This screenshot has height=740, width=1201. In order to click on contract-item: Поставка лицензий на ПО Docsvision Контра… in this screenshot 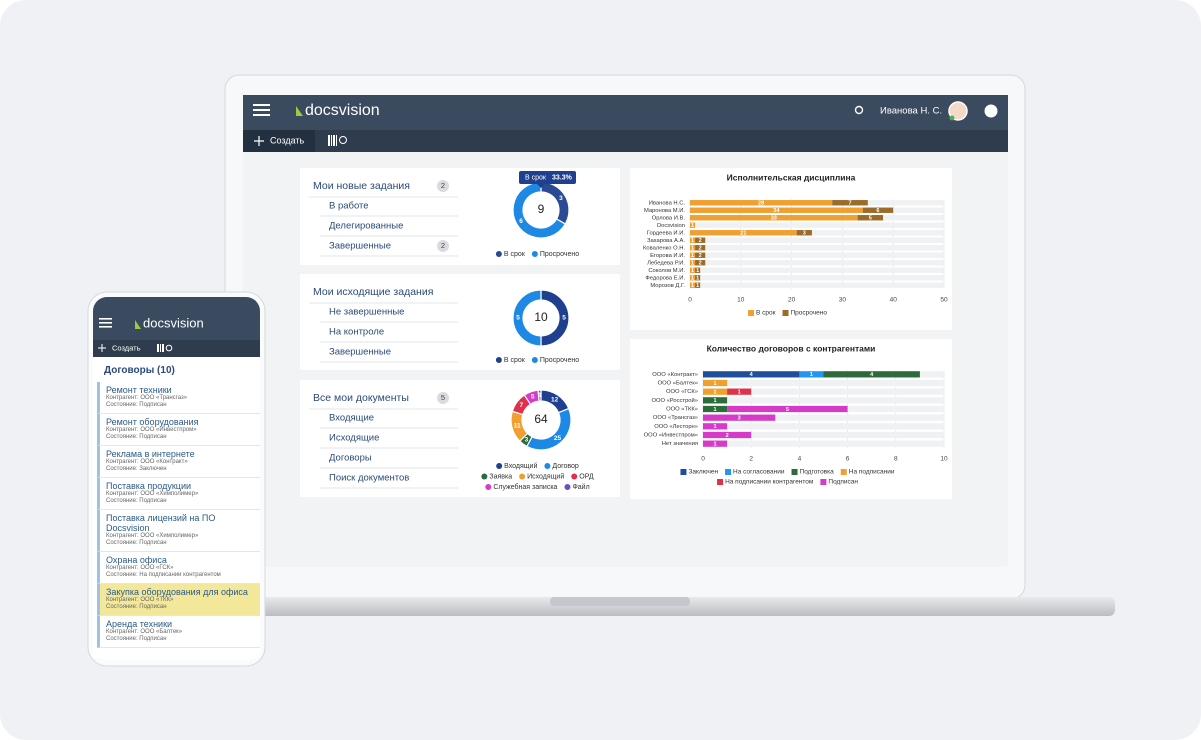, I will do `click(178, 531)`.